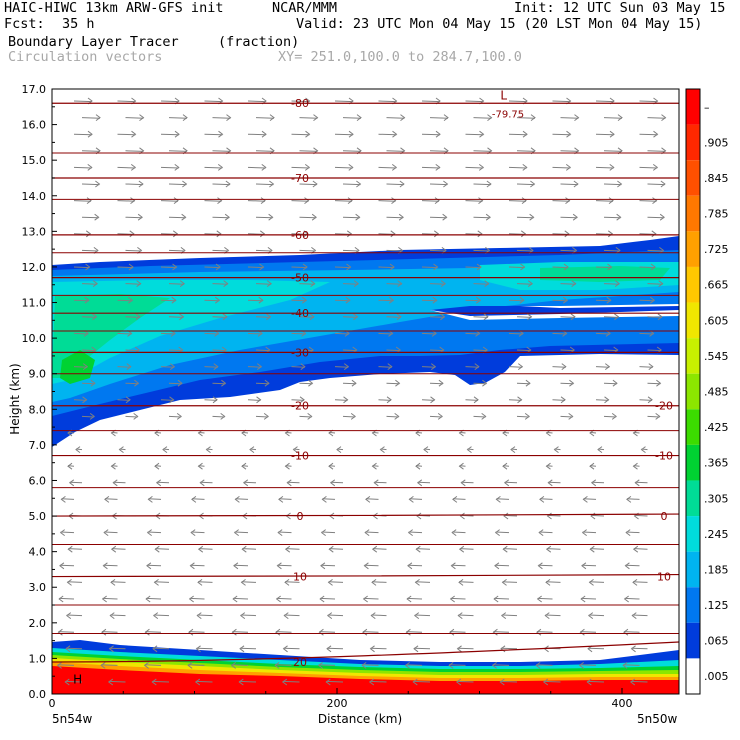 The image size is (740, 740). What do you see at coordinates (365, 575) in the screenshot?
I see `temperature-contour` at bounding box center [365, 575].